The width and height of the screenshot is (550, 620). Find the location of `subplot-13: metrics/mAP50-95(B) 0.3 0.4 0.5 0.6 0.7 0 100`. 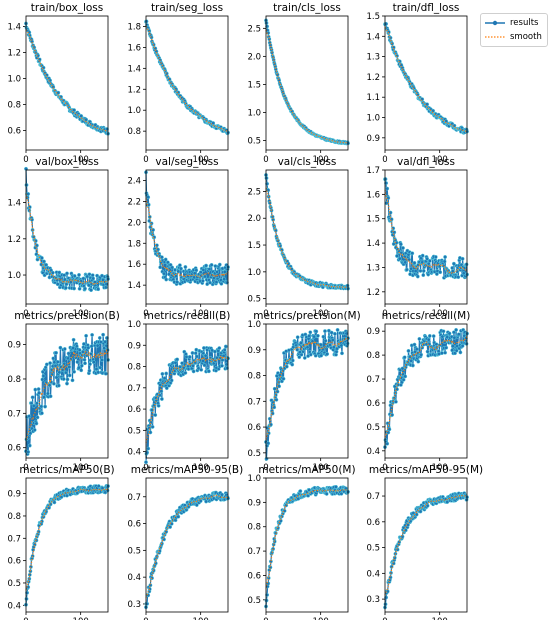

subplot-13: metrics/mAP50-95(B) 0.3 0.4 0.5 0.6 0.7 0 100 is located at coordinates (185, 542).